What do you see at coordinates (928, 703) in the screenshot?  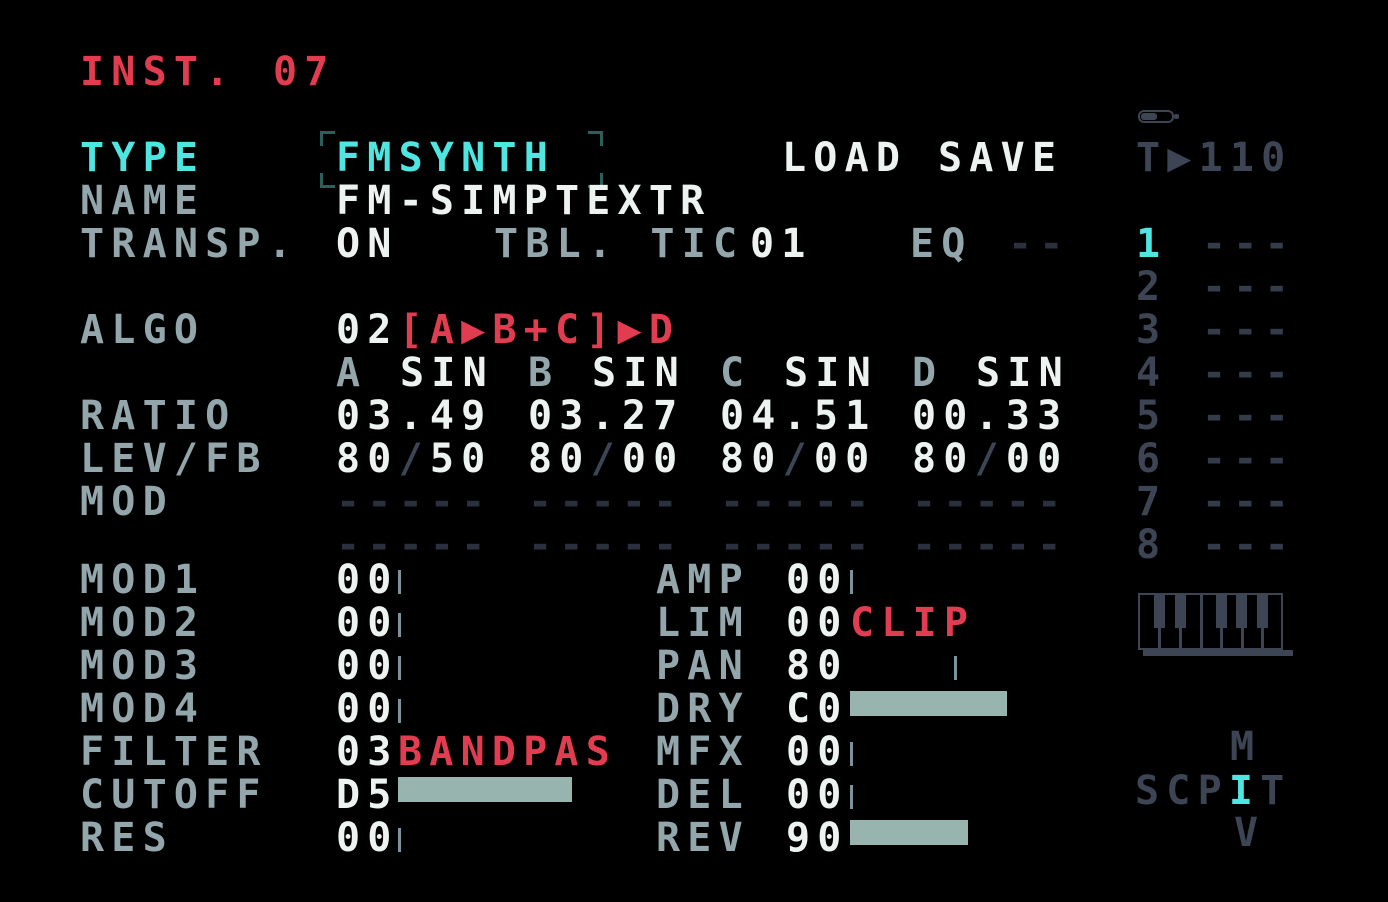 I see `dry-bar-fill` at bounding box center [928, 703].